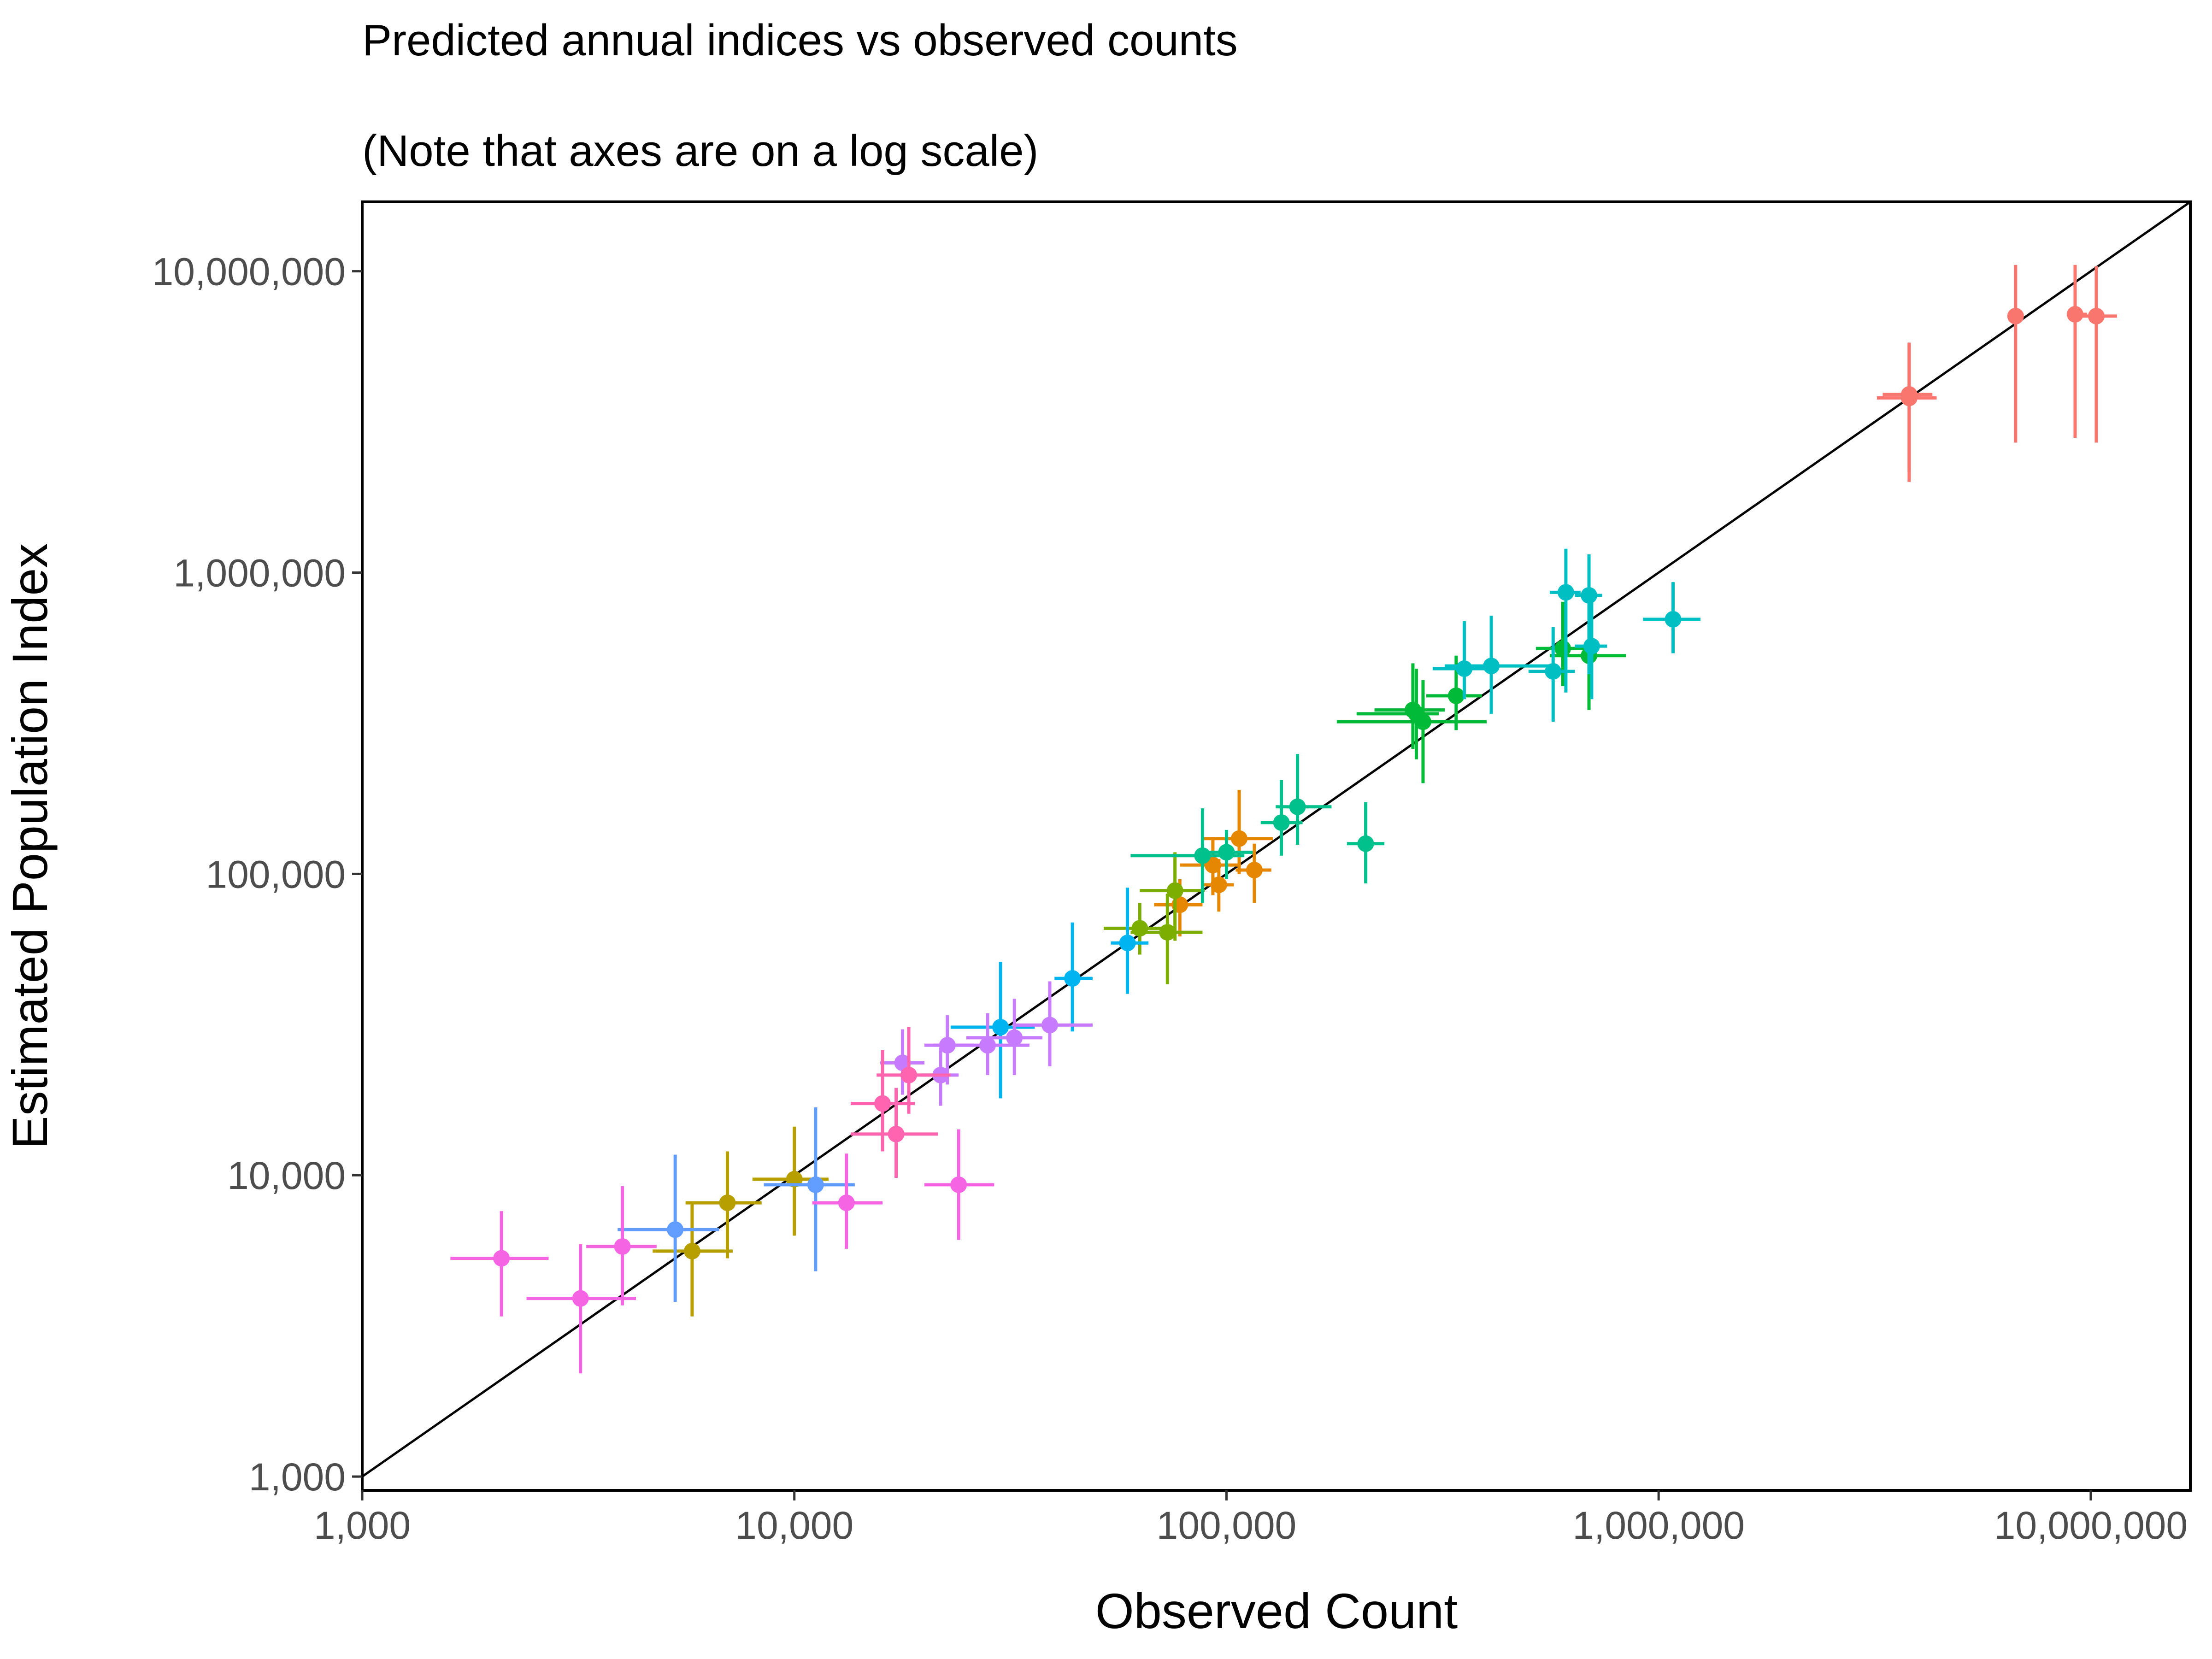 The image size is (2212, 1659). Describe the element at coordinates (286, 1175) in the screenshot. I see `y-tick-label: 10,000` at that location.